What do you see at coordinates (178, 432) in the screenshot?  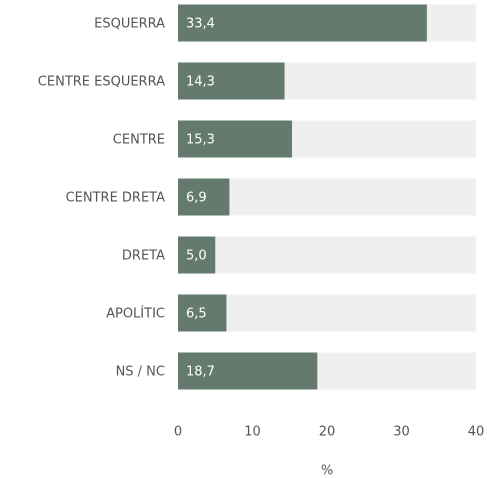 I see `x-tick-label: 0` at bounding box center [178, 432].